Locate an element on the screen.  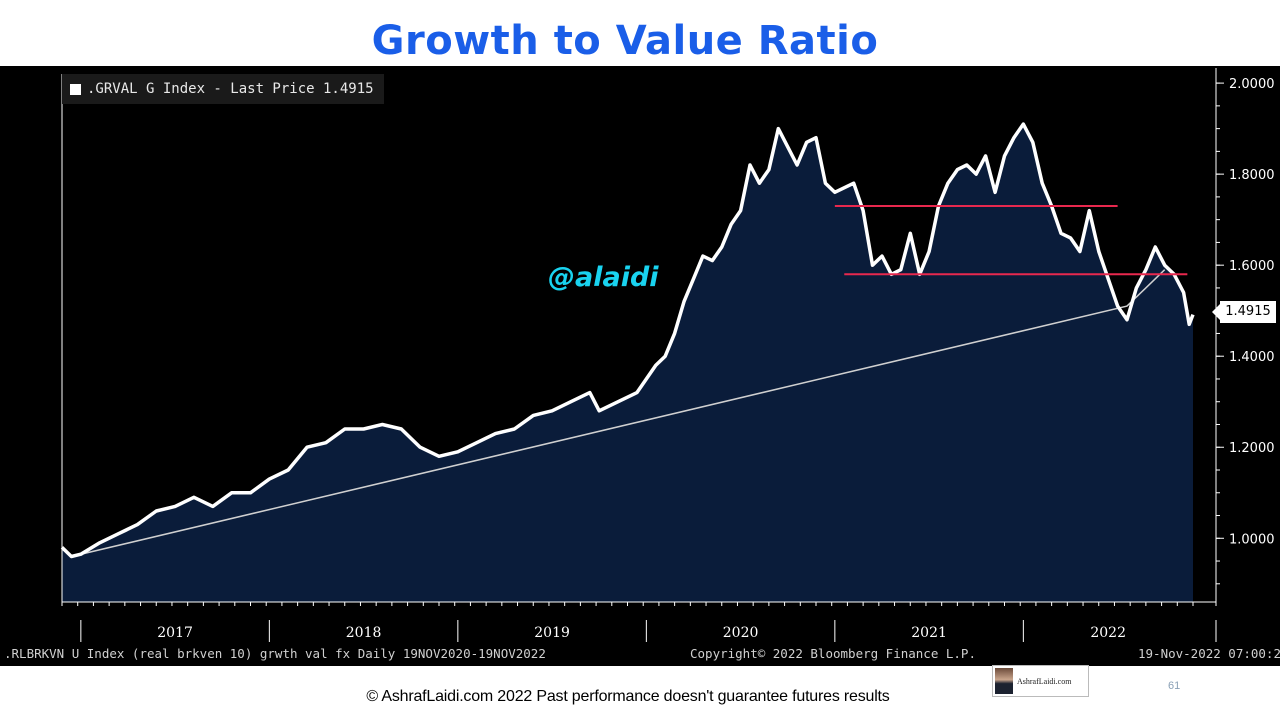
slide-title: Growth to Value Ratio is located at coordinates (625, 41).